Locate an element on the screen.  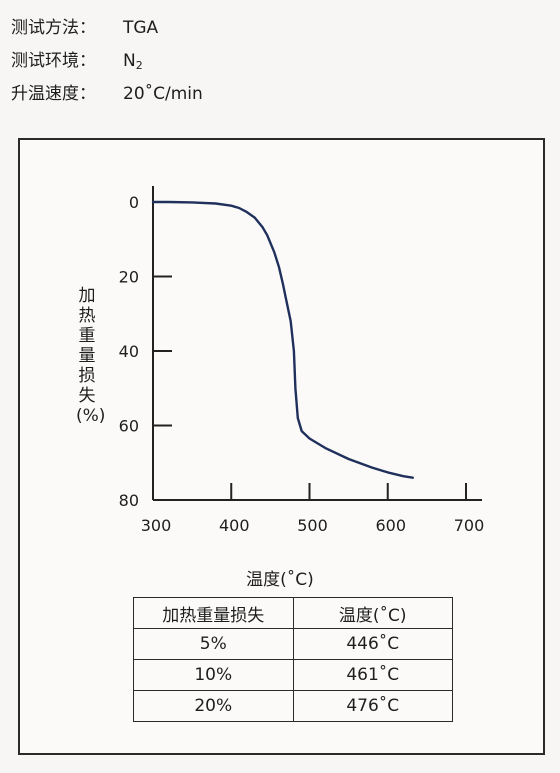
y-axis-label-char: (%) is located at coordinates (91, 416).